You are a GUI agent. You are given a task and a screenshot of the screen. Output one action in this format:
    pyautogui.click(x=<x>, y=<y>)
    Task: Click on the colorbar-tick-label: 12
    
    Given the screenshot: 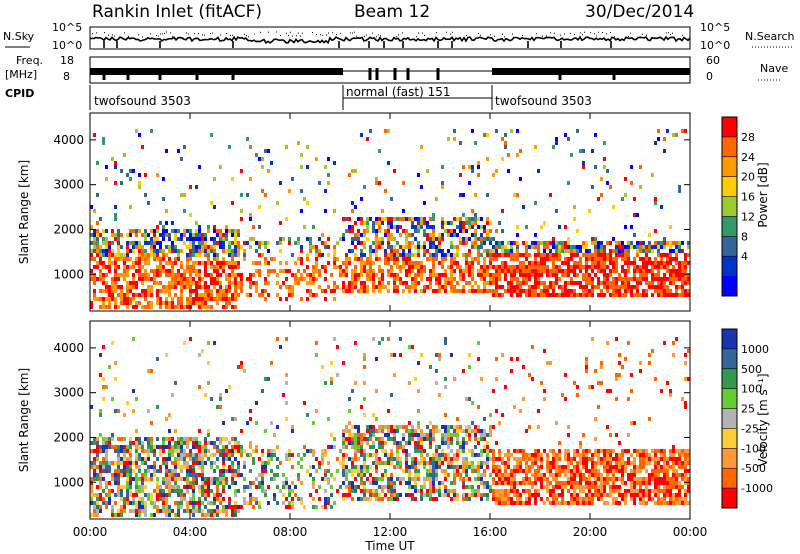 What is the action you would take?
    pyautogui.click(x=748, y=216)
    